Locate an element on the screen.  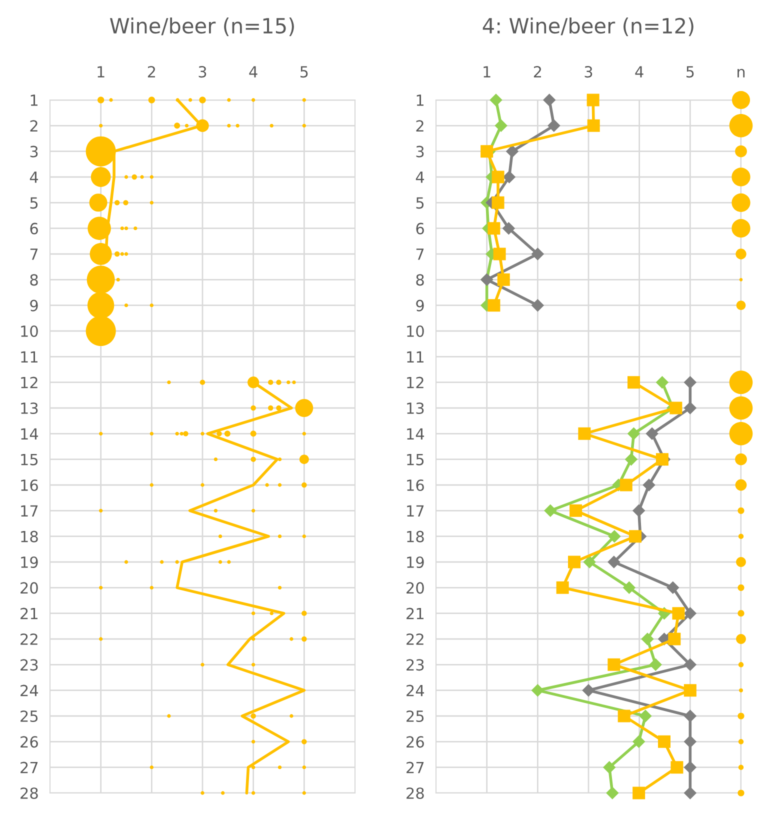
x-tick-label: 1 is located at coordinates (101, 72).